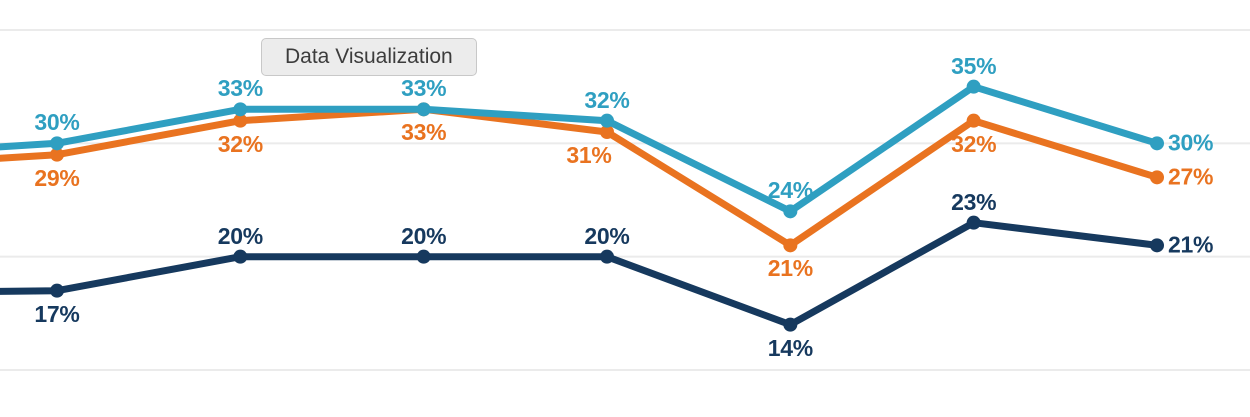  I want to click on teal-series-point-label: 24%, so click(790, 190).